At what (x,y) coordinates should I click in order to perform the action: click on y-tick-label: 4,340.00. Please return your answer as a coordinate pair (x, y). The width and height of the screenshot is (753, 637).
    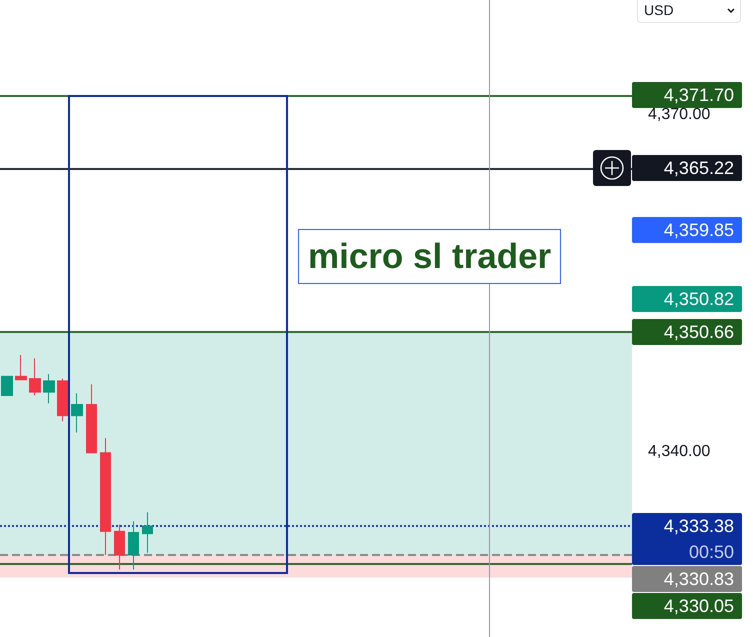
    Looking at the image, I should click on (679, 451).